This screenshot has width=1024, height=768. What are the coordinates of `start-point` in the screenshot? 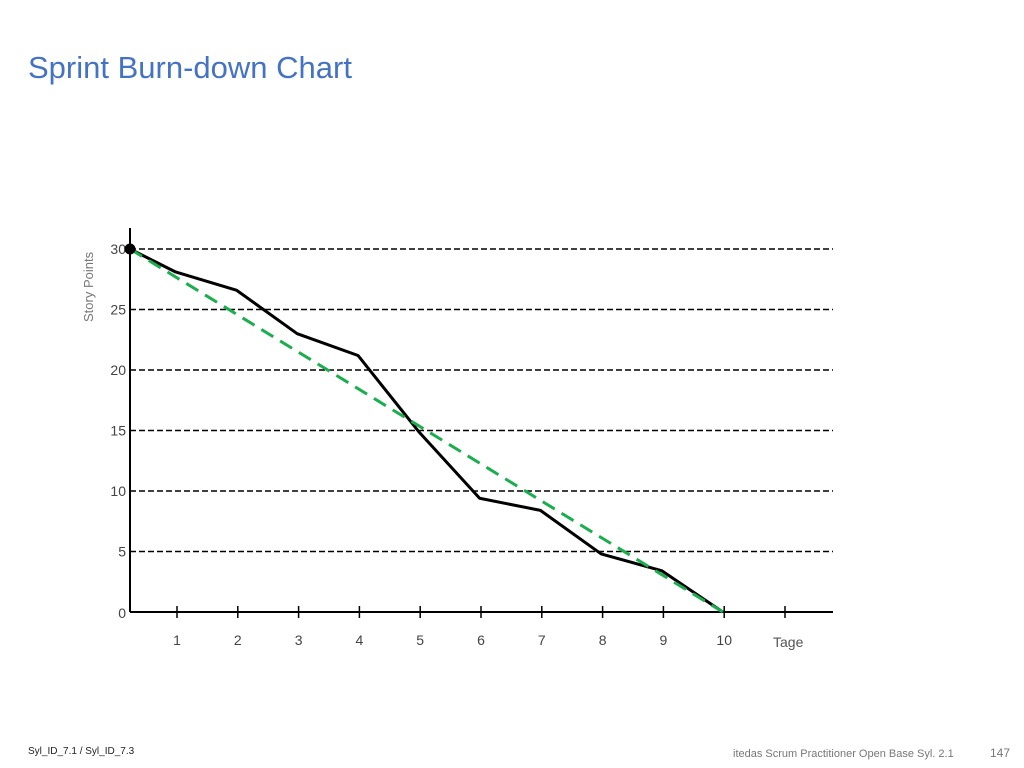 It's located at (130, 249).